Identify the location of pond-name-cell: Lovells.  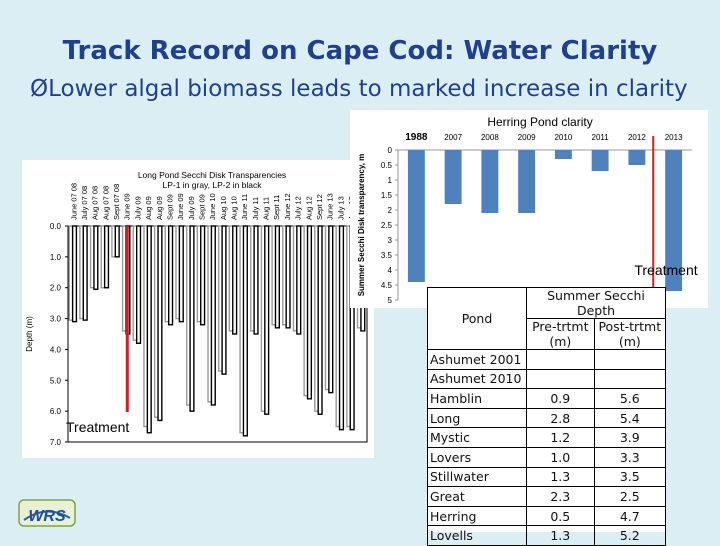
(477, 535).